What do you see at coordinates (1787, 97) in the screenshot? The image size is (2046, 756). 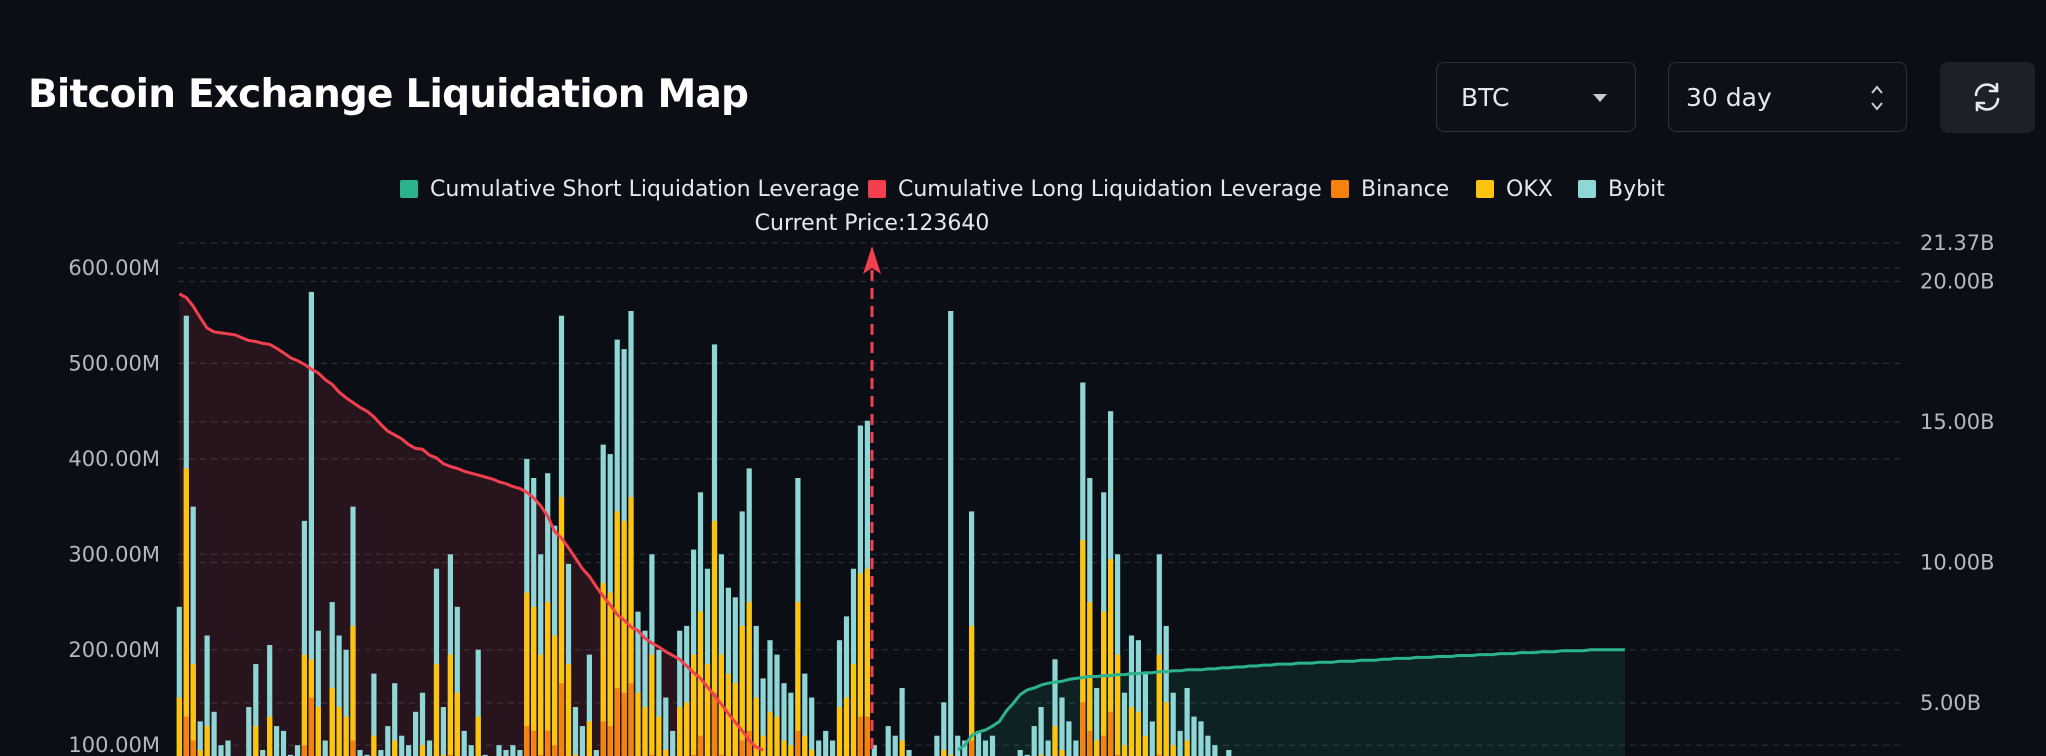 I see `time-range-select: 30 day` at bounding box center [1787, 97].